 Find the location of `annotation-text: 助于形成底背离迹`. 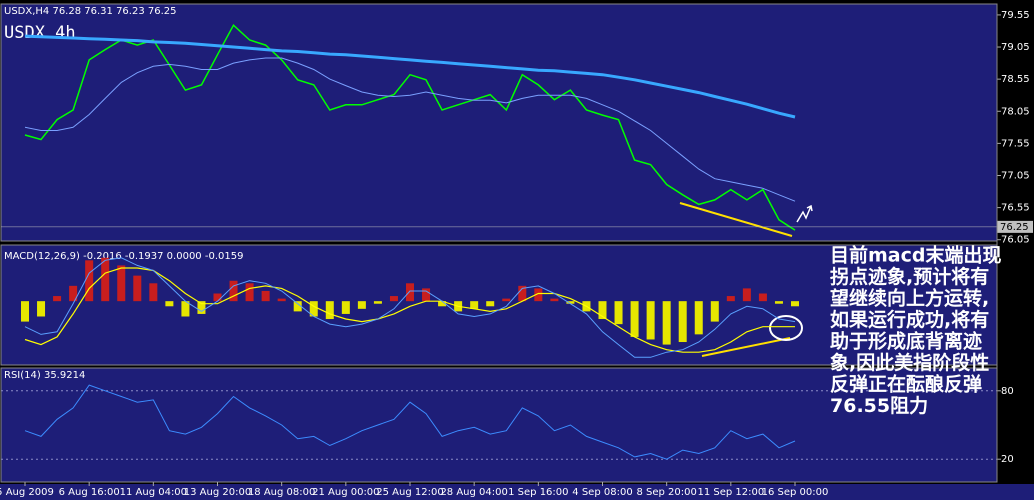

annotation-text: 助于形成底背离迹 is located at coordinates (906, 341).